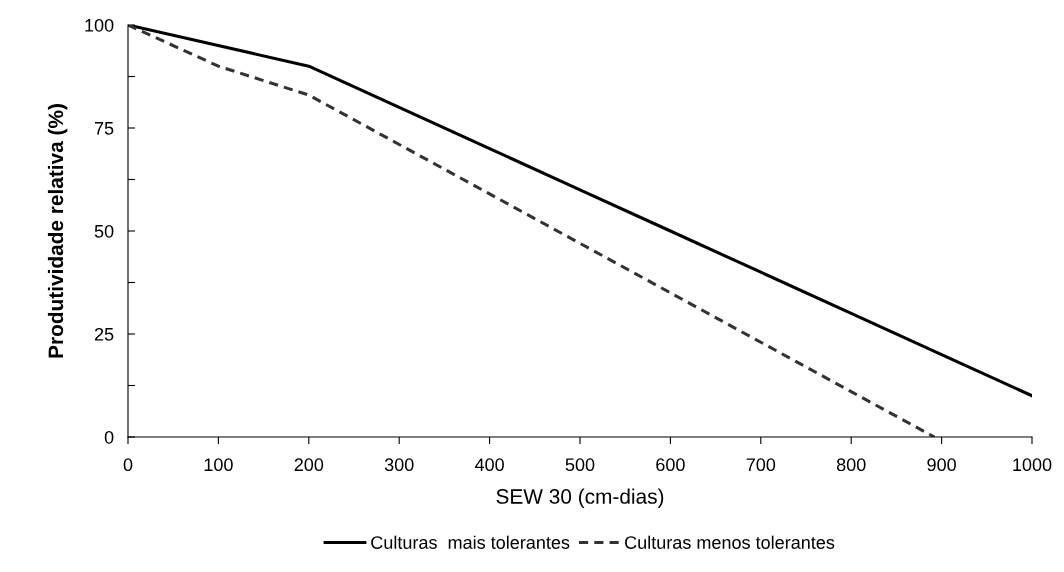 The height and width of the screenshot is (572, 1064). Describe the element at coordinates (580, 498) in the screenshot. I see `x-axis-title: SEW 30 (cm-dias)` at that location.